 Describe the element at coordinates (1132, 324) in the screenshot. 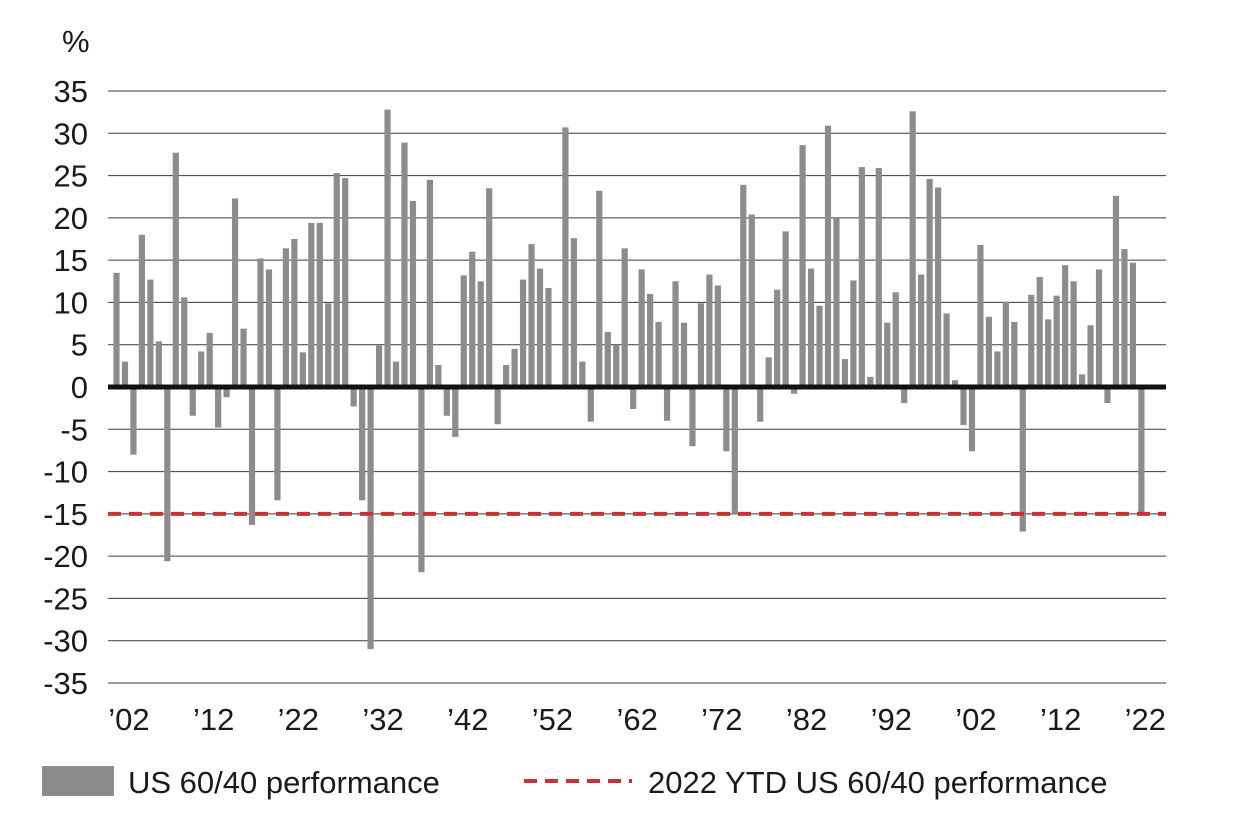

I see `bar-2021` at that location.